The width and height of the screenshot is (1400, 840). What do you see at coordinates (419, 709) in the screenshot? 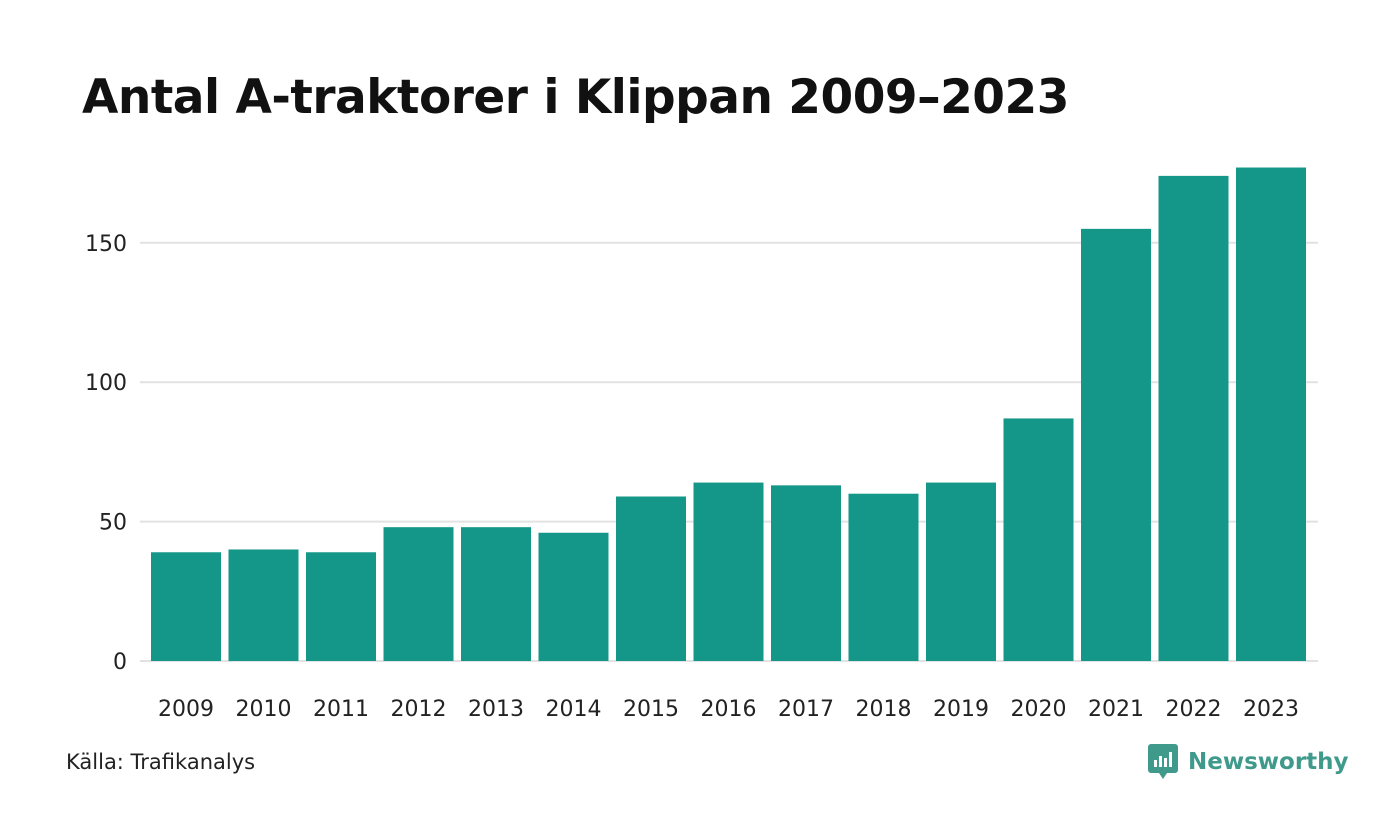
I see `x-tick-label: 2012` at bounding box center [419, 709].